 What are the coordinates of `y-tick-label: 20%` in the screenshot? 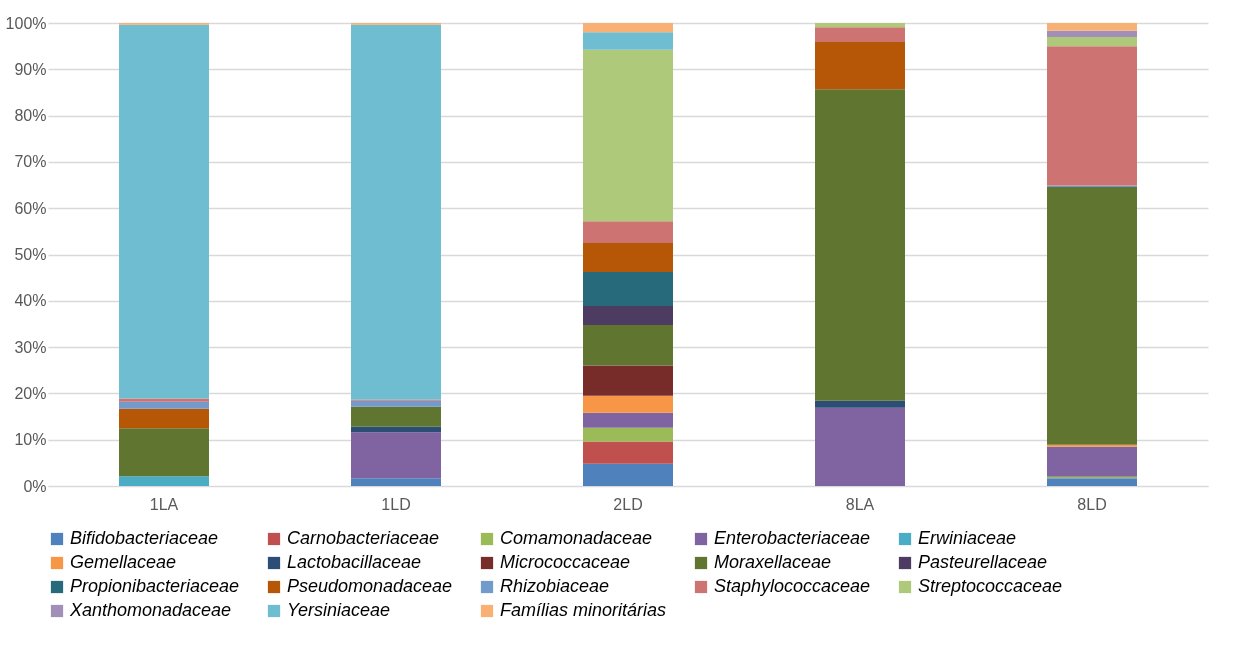 It's located at (30, 393).